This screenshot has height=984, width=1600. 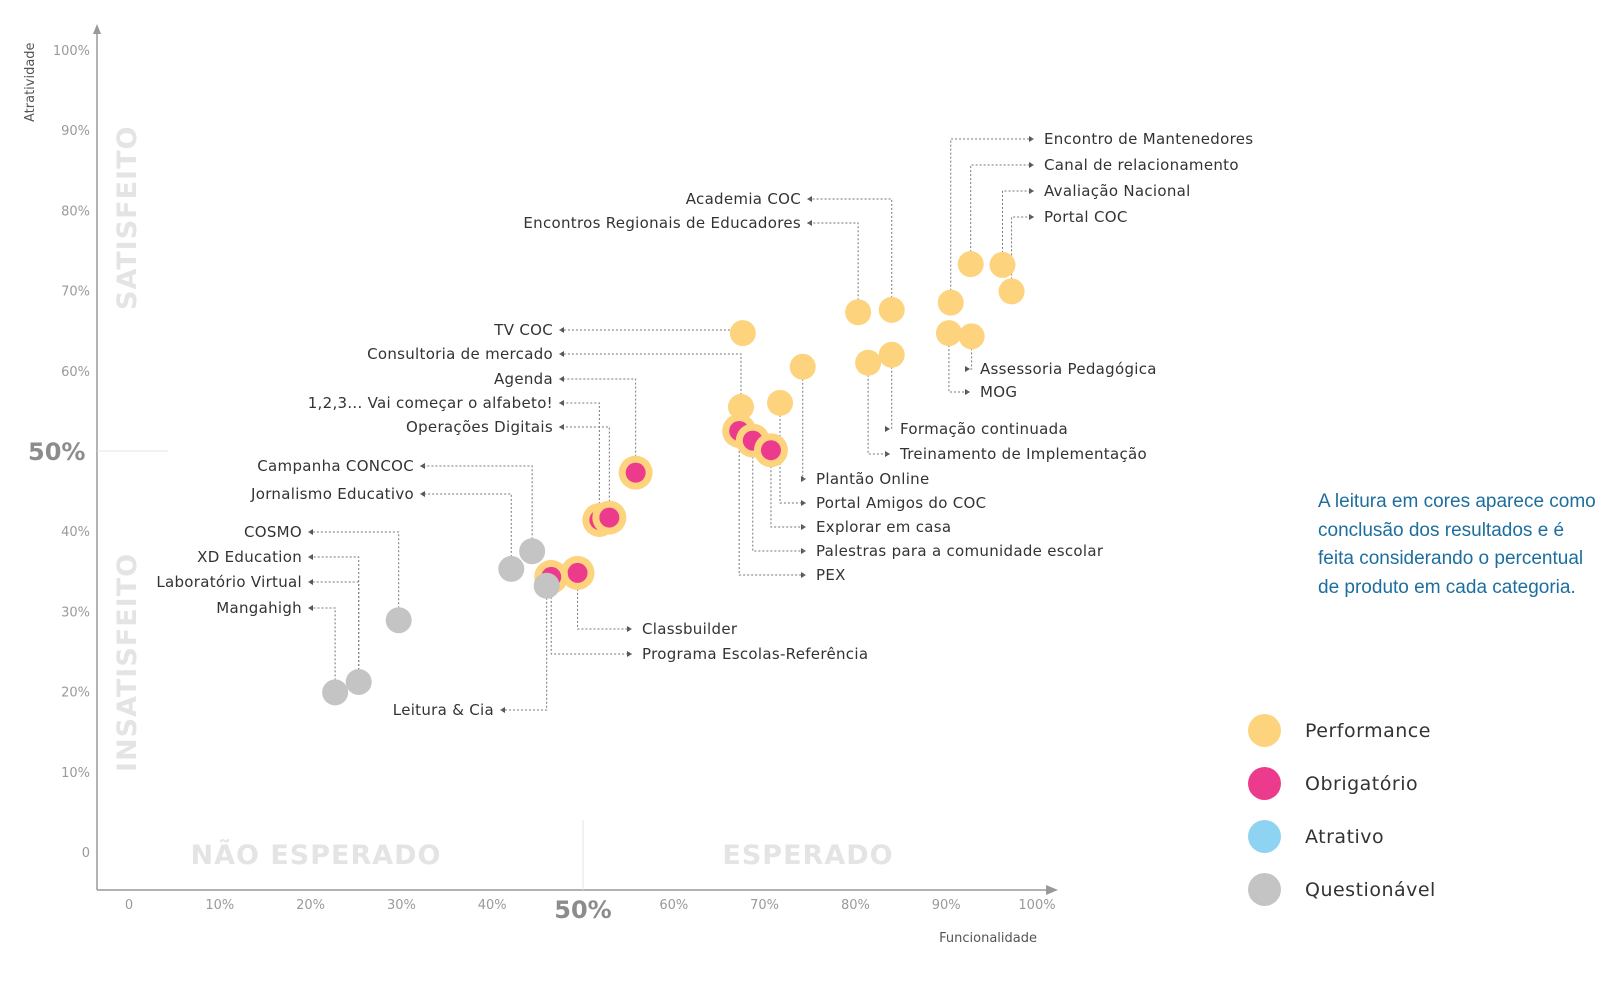 What do you see at coordinates (75, 612) in the screenshot?
I see `y-tick-label: 30%` at bounding box center [75, 612].